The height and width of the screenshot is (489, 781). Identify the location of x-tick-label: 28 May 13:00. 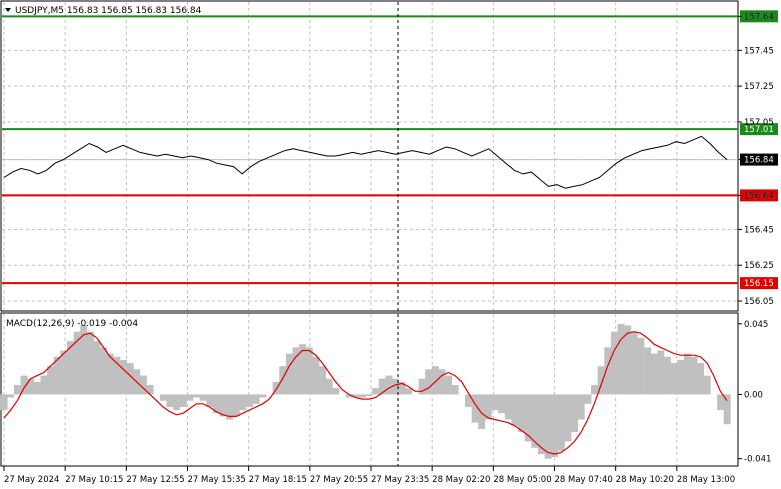
(706, 480).